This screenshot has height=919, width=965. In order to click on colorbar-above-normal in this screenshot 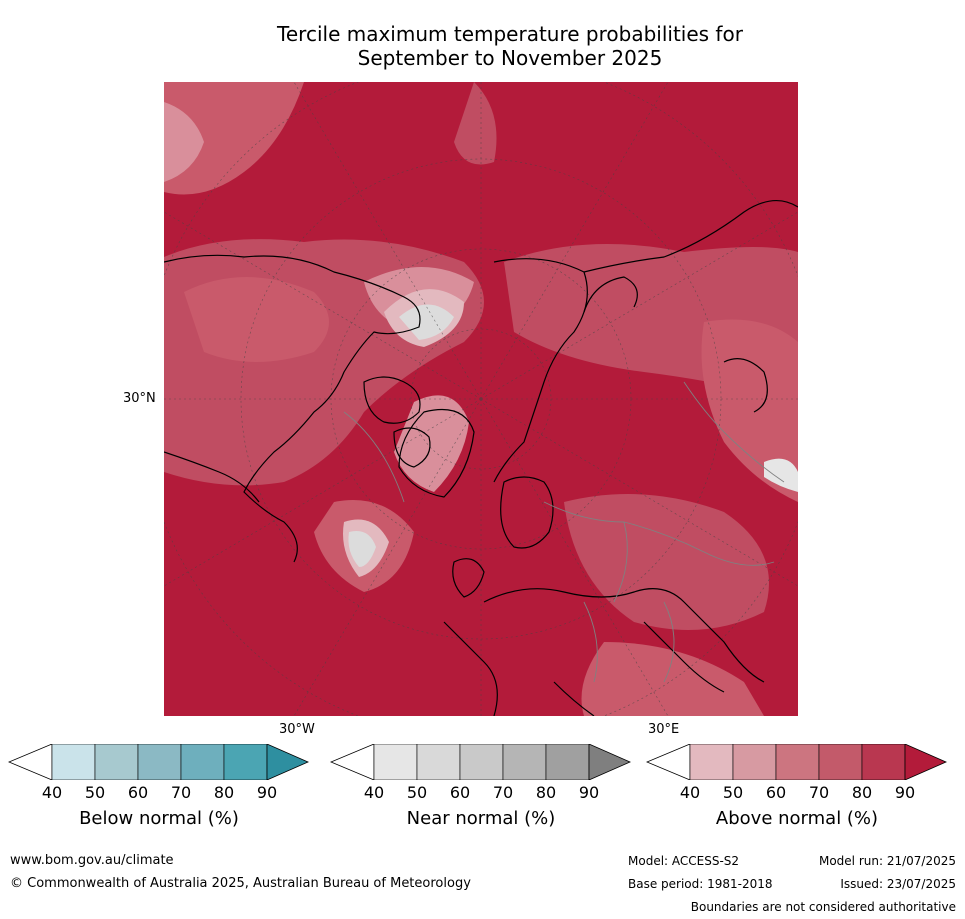, I will do `click(797, 762)`.